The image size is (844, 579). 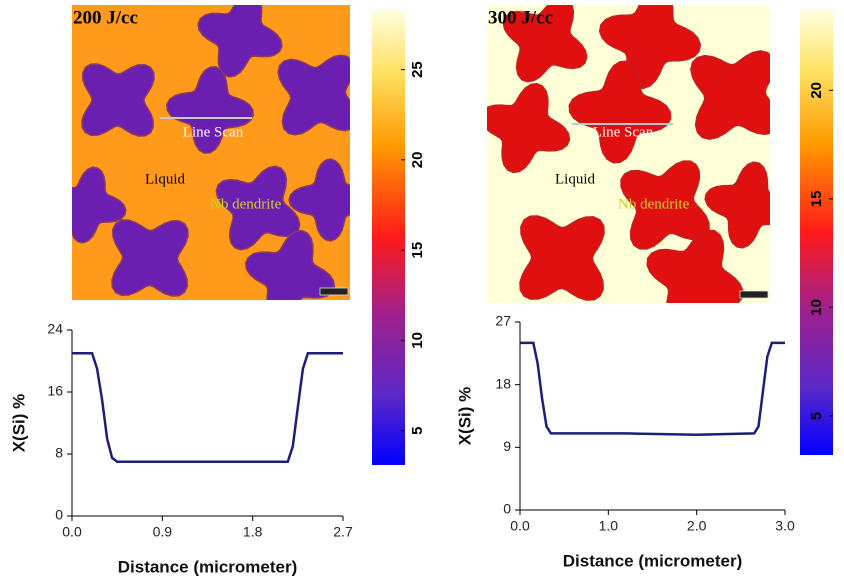 What do you see at coordinates (343, 532) in the screenshot?
I see `x-tick-label: 2.7` at bounding box center [343, 532].